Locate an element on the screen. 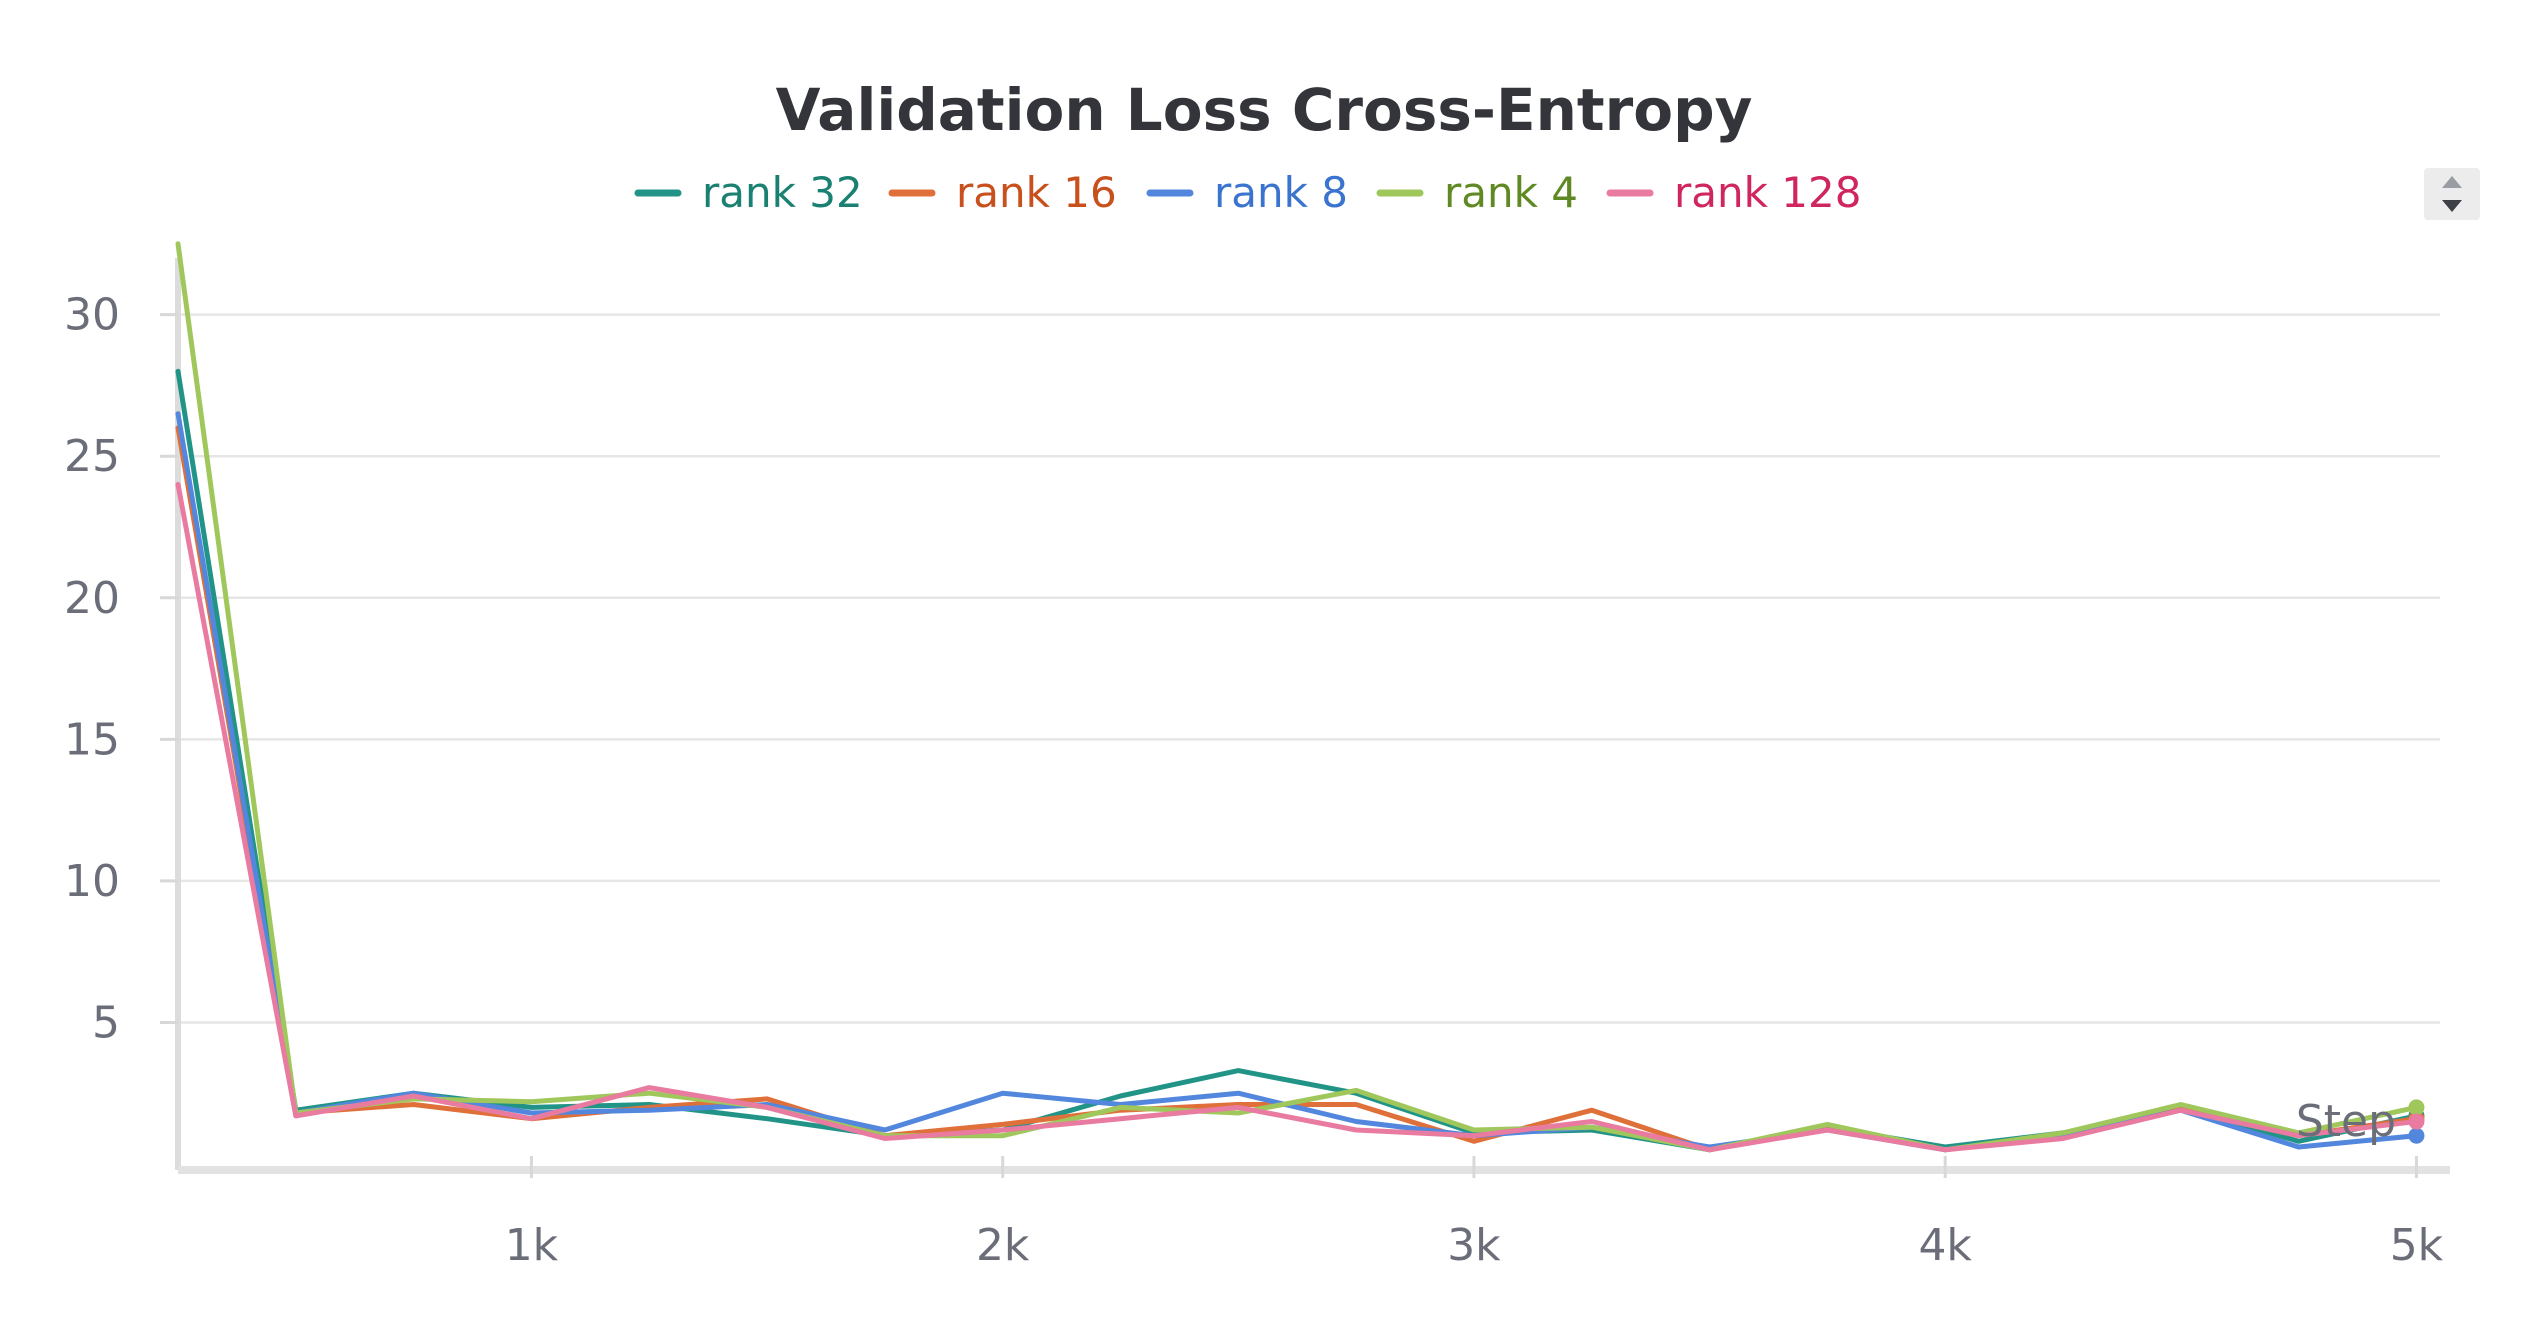 This screenshot has width=2528, height=1328. legend-item-rank-16: rank 16 is located at coordinates (1002, 192).